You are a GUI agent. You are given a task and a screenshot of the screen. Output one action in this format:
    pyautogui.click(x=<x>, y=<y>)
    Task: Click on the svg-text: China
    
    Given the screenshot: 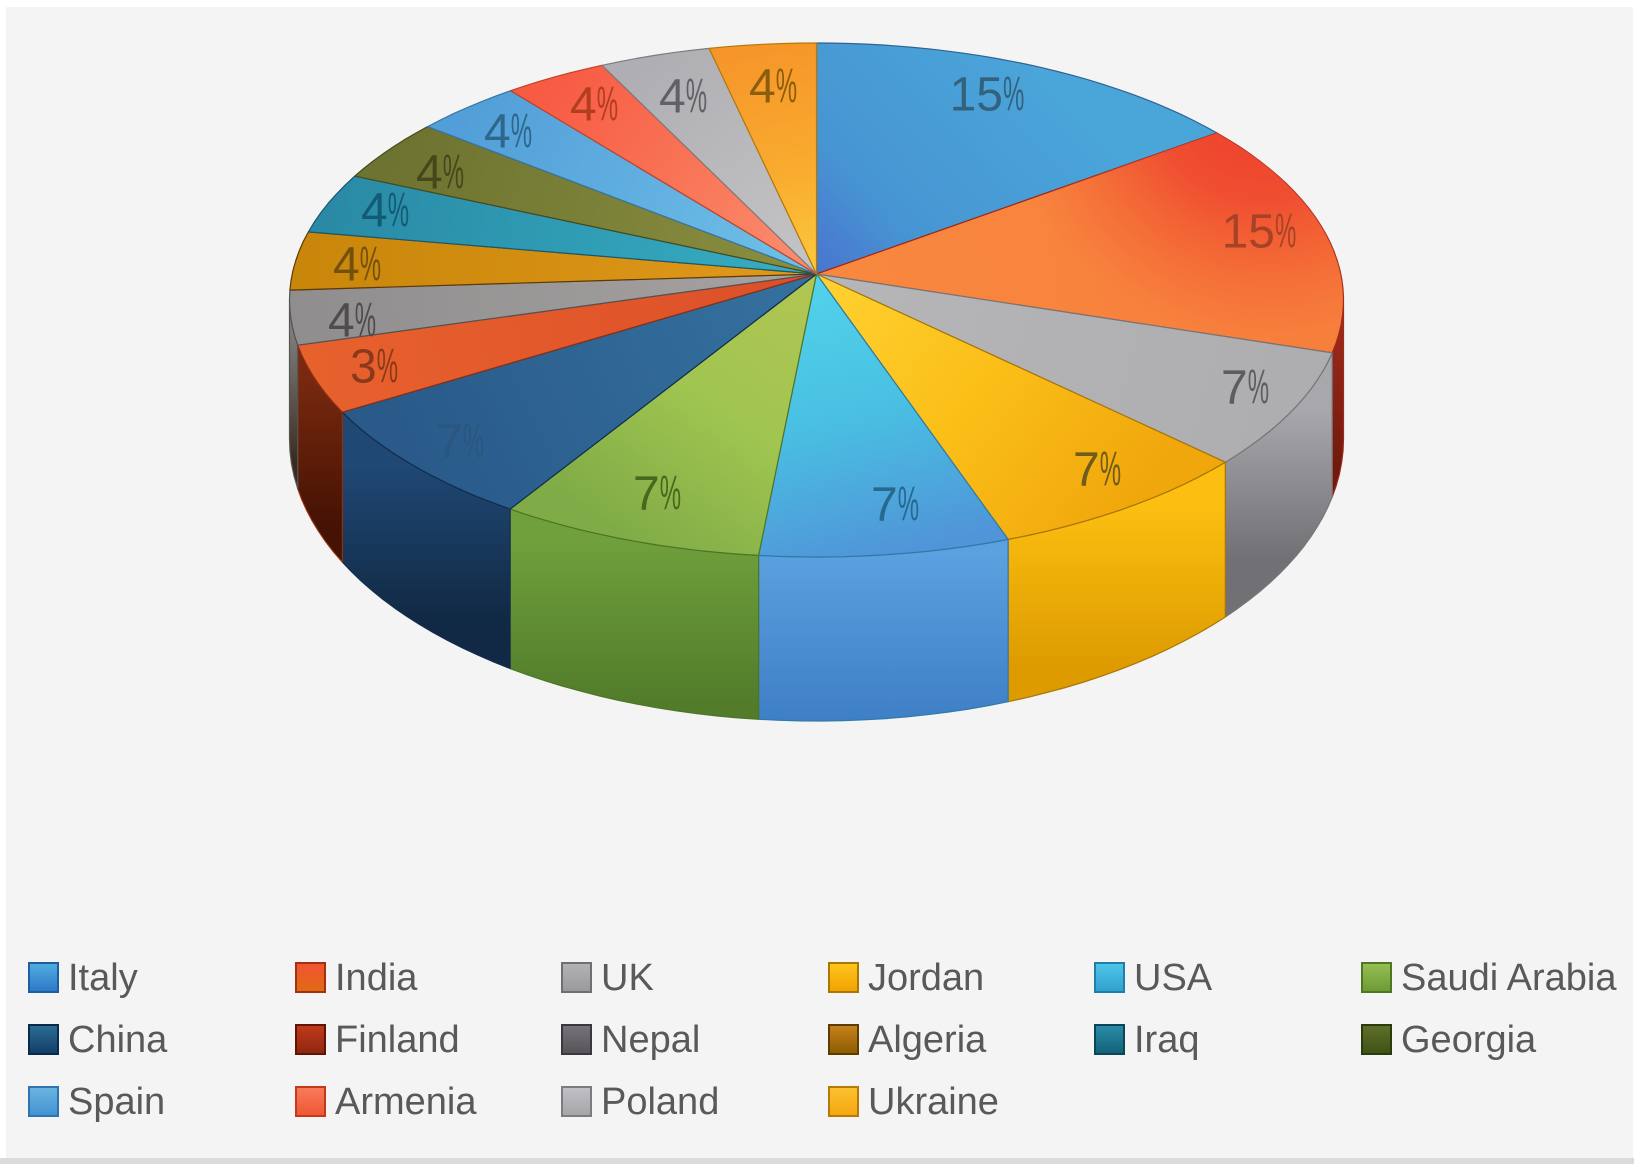 What is the action you would take?
    pyautogui.click(x=118, y=1040)
    